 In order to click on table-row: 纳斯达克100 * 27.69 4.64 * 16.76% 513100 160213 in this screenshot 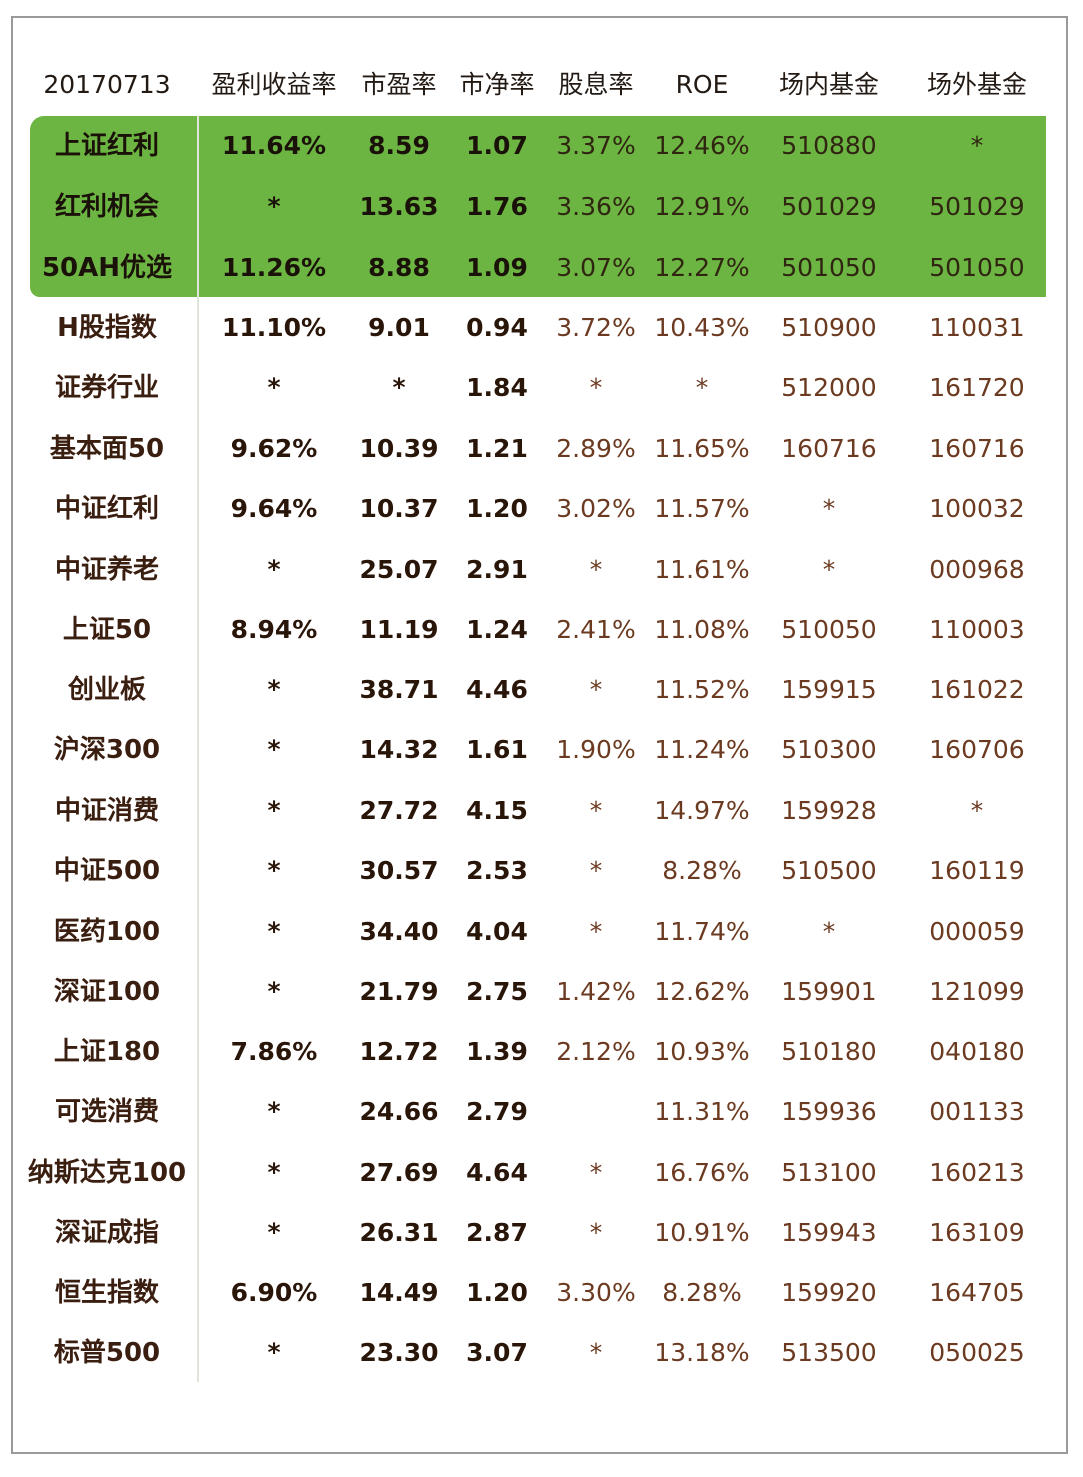, I will do `click(541, 1173)`.